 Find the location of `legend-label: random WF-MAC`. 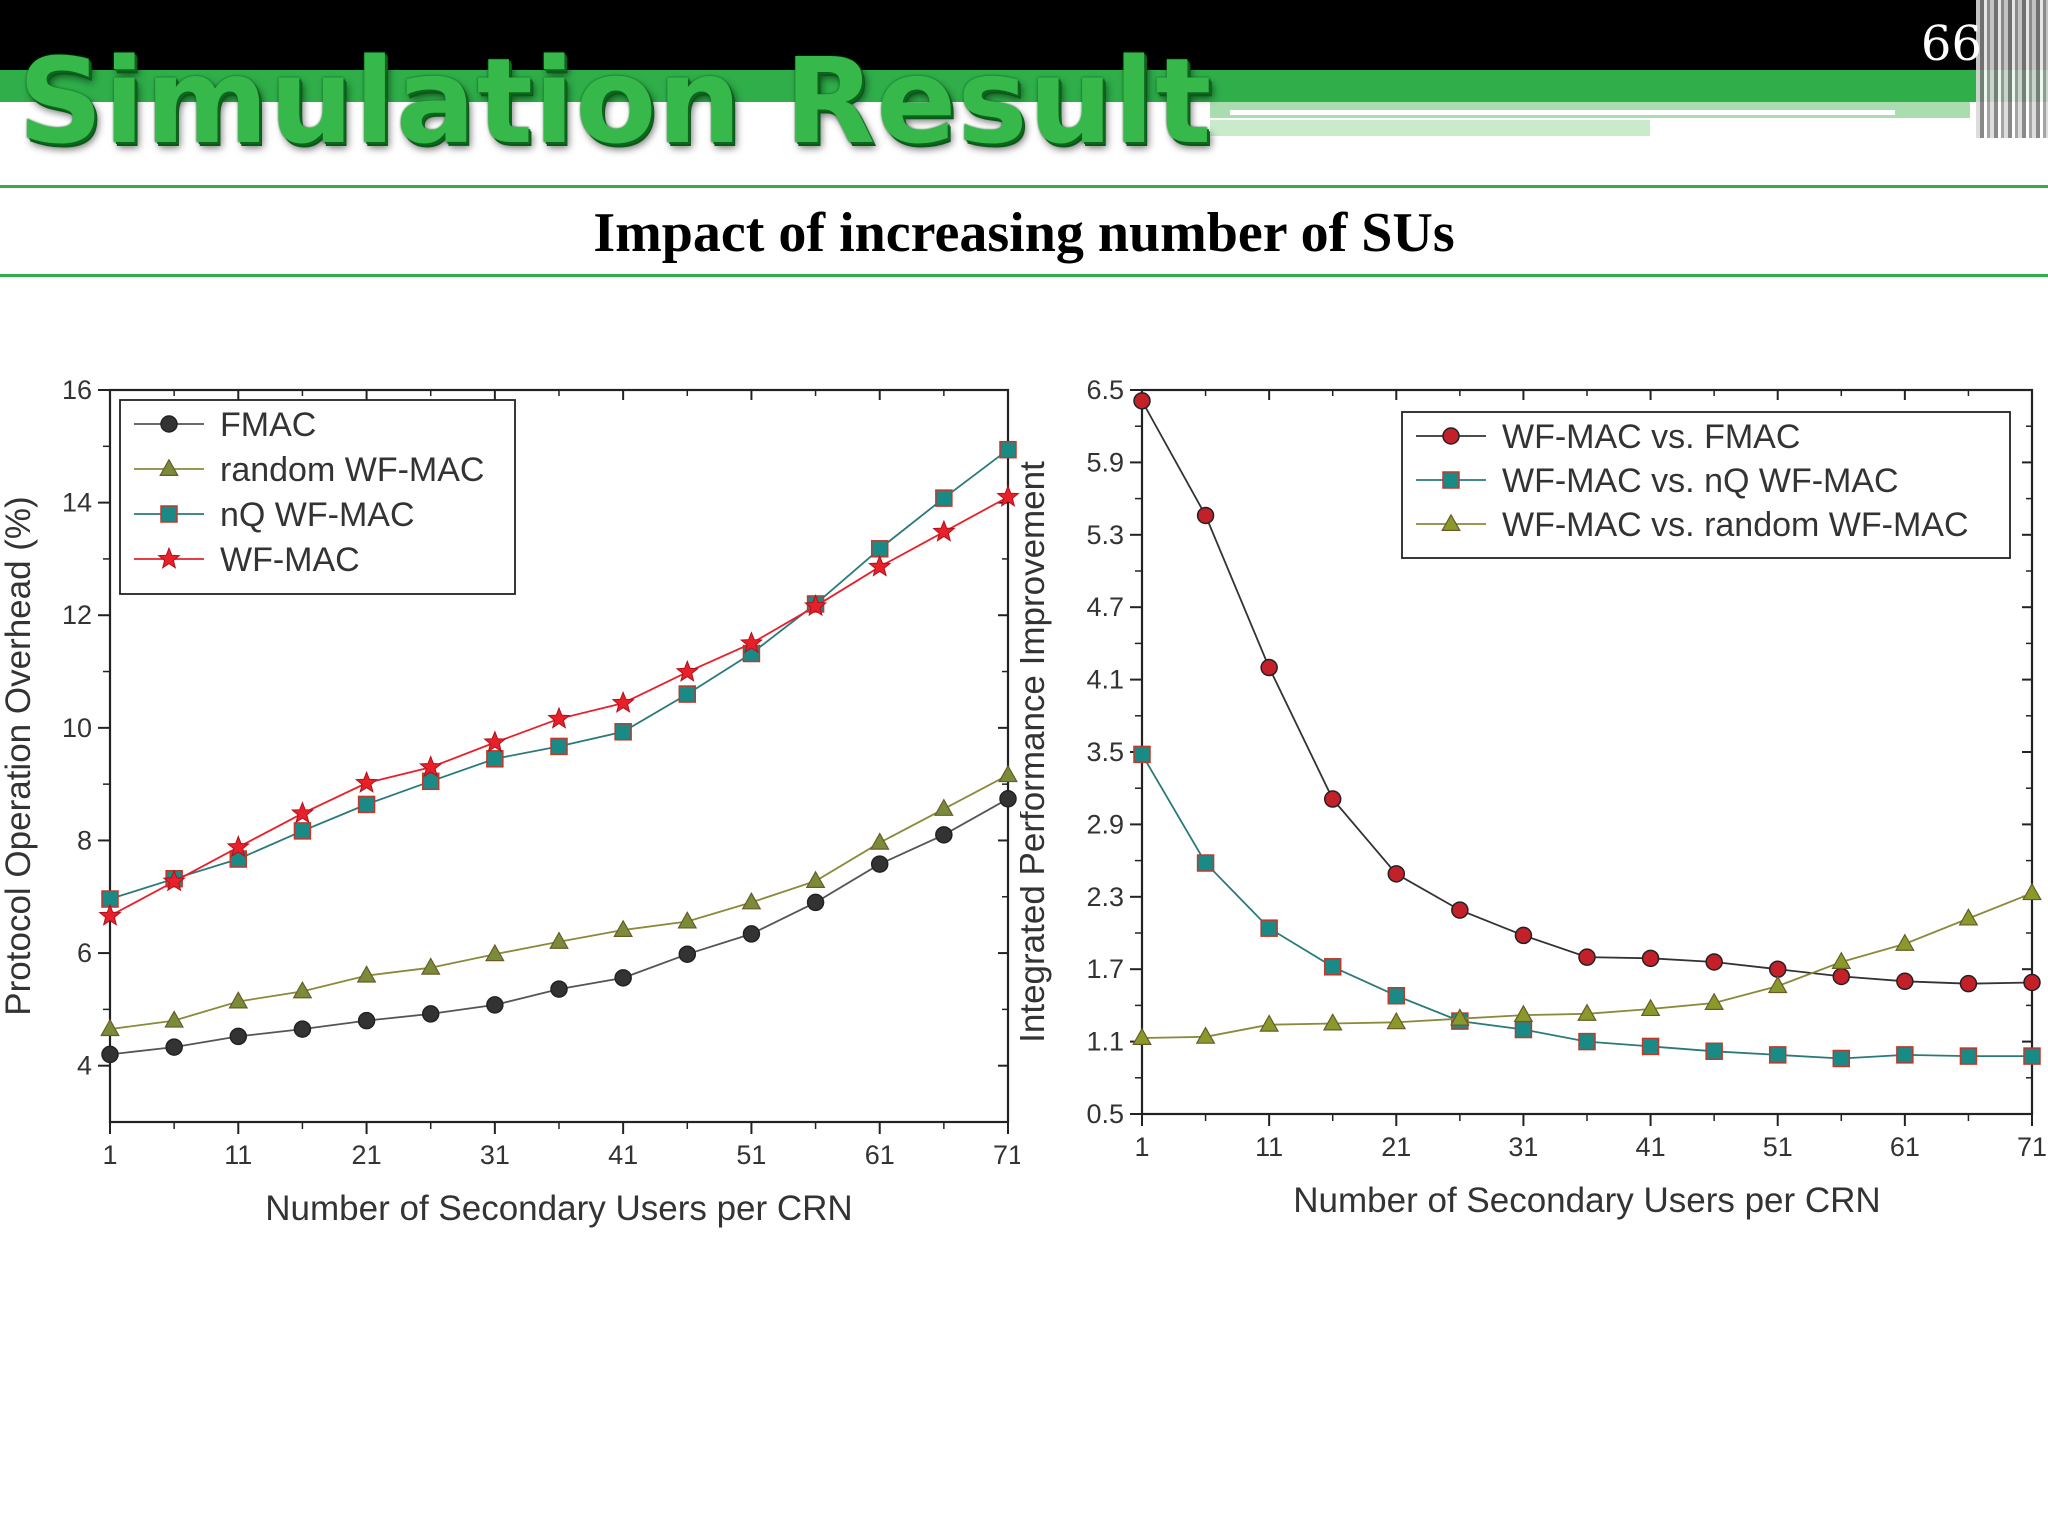

legend-label: random WF-MAC is located at coordinates (352, 470).